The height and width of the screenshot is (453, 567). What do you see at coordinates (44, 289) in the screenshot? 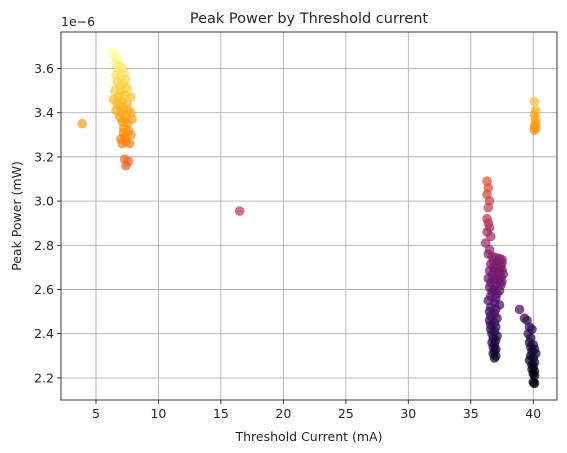
I see `y-tick-label: 2.6` at bounding box center [44, 289].